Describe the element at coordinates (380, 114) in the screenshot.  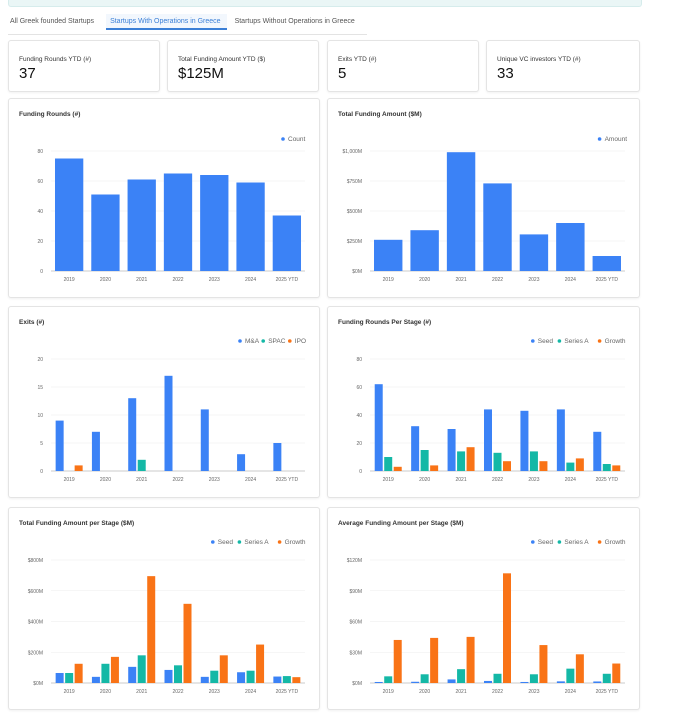
I see `chart-title: Total Funding Amount ($M)` at that location.